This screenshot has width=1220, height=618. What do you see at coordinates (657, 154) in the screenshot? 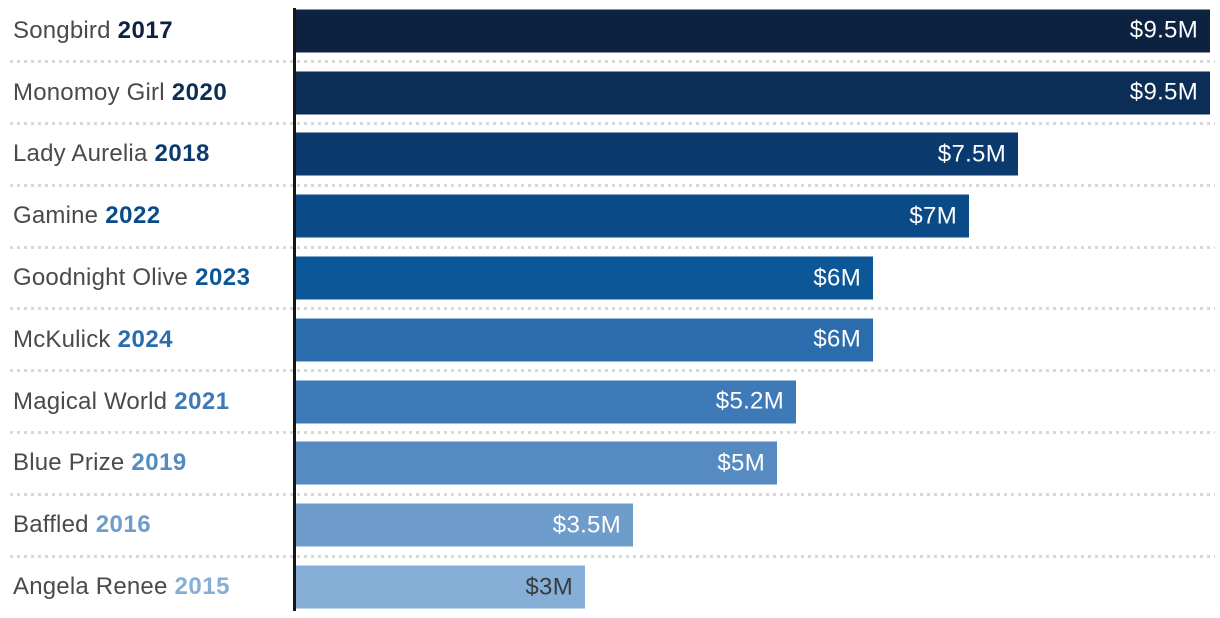
I see `value-bar: $7.5M` at bounding box center [657, 154].